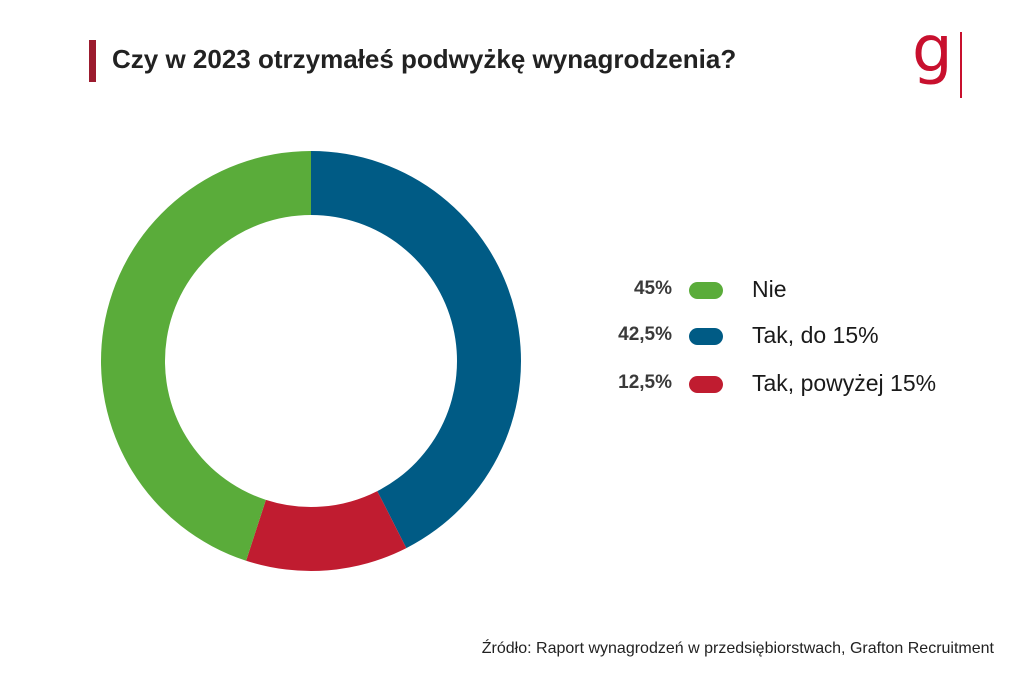 This screenshot has width=1024, height=683. I want to click on logo-divider, so click(961, 65).